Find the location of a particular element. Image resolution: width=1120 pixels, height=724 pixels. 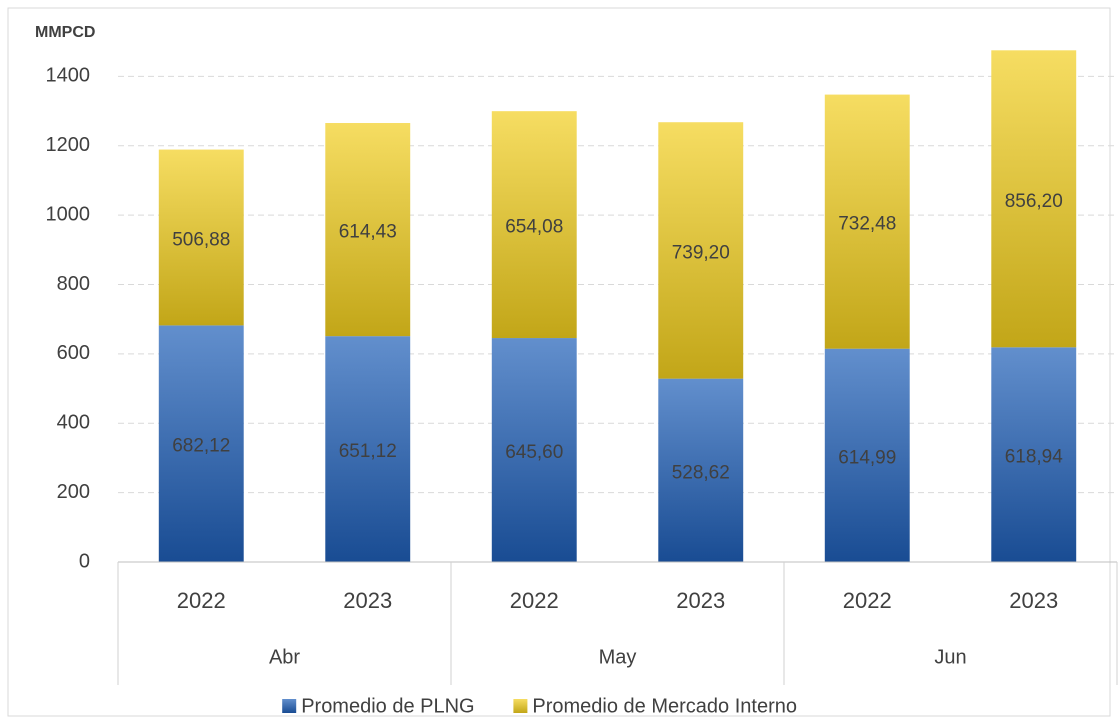

y-tick-label: 800 is located at coordinates (73, 284).